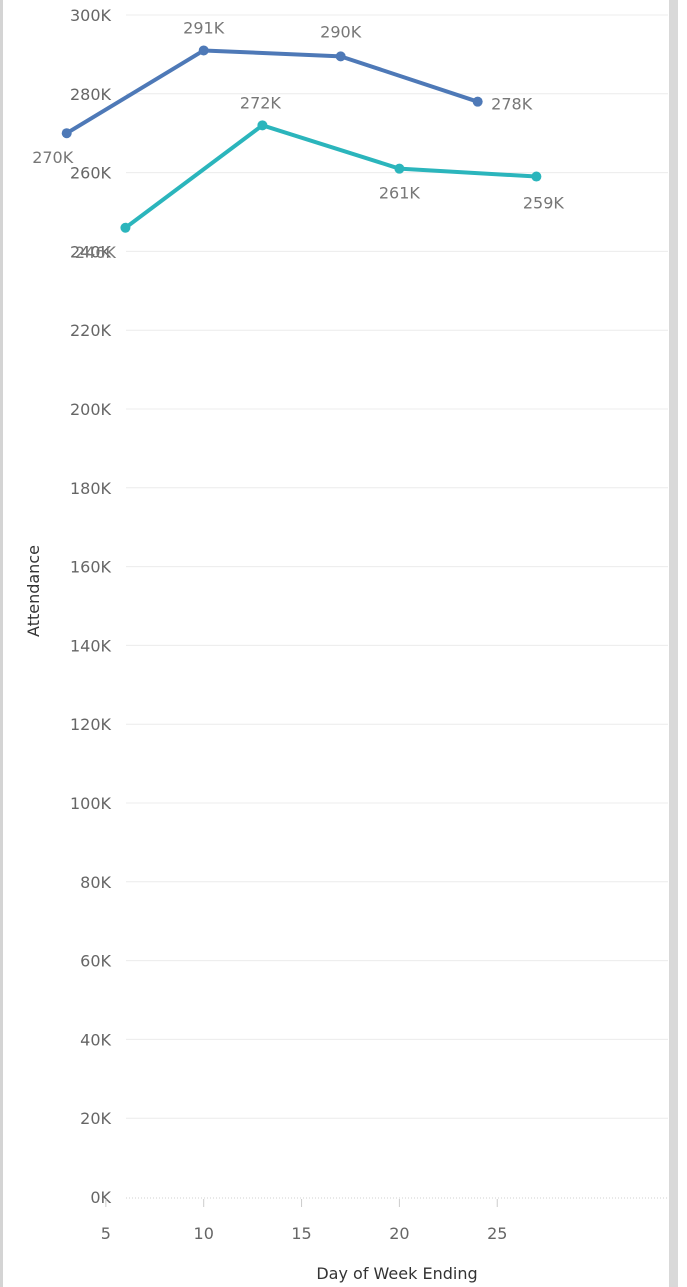  What do you see at coordinates (53, 157) in the screenshot?
I see `data-label: 270K` at bounding box center [53, 157].